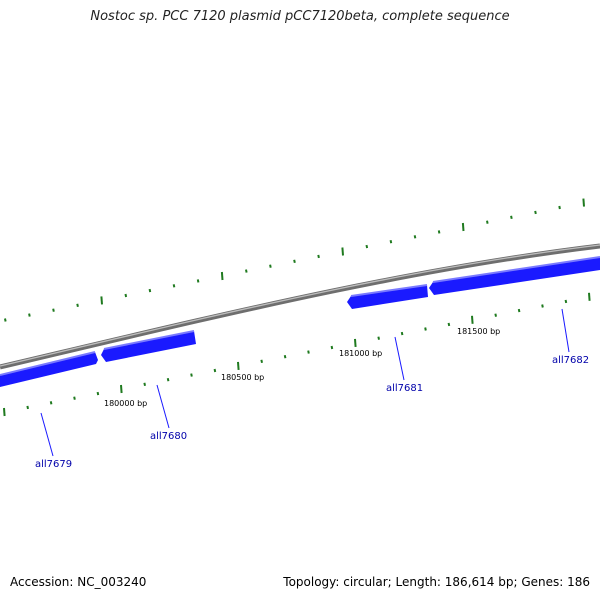 The image size is (600, 600). What do you see at coordinates (168, 436) in the screenshot?
I see `gene-label-all7680: all7680` at bounding box center [168, 436].